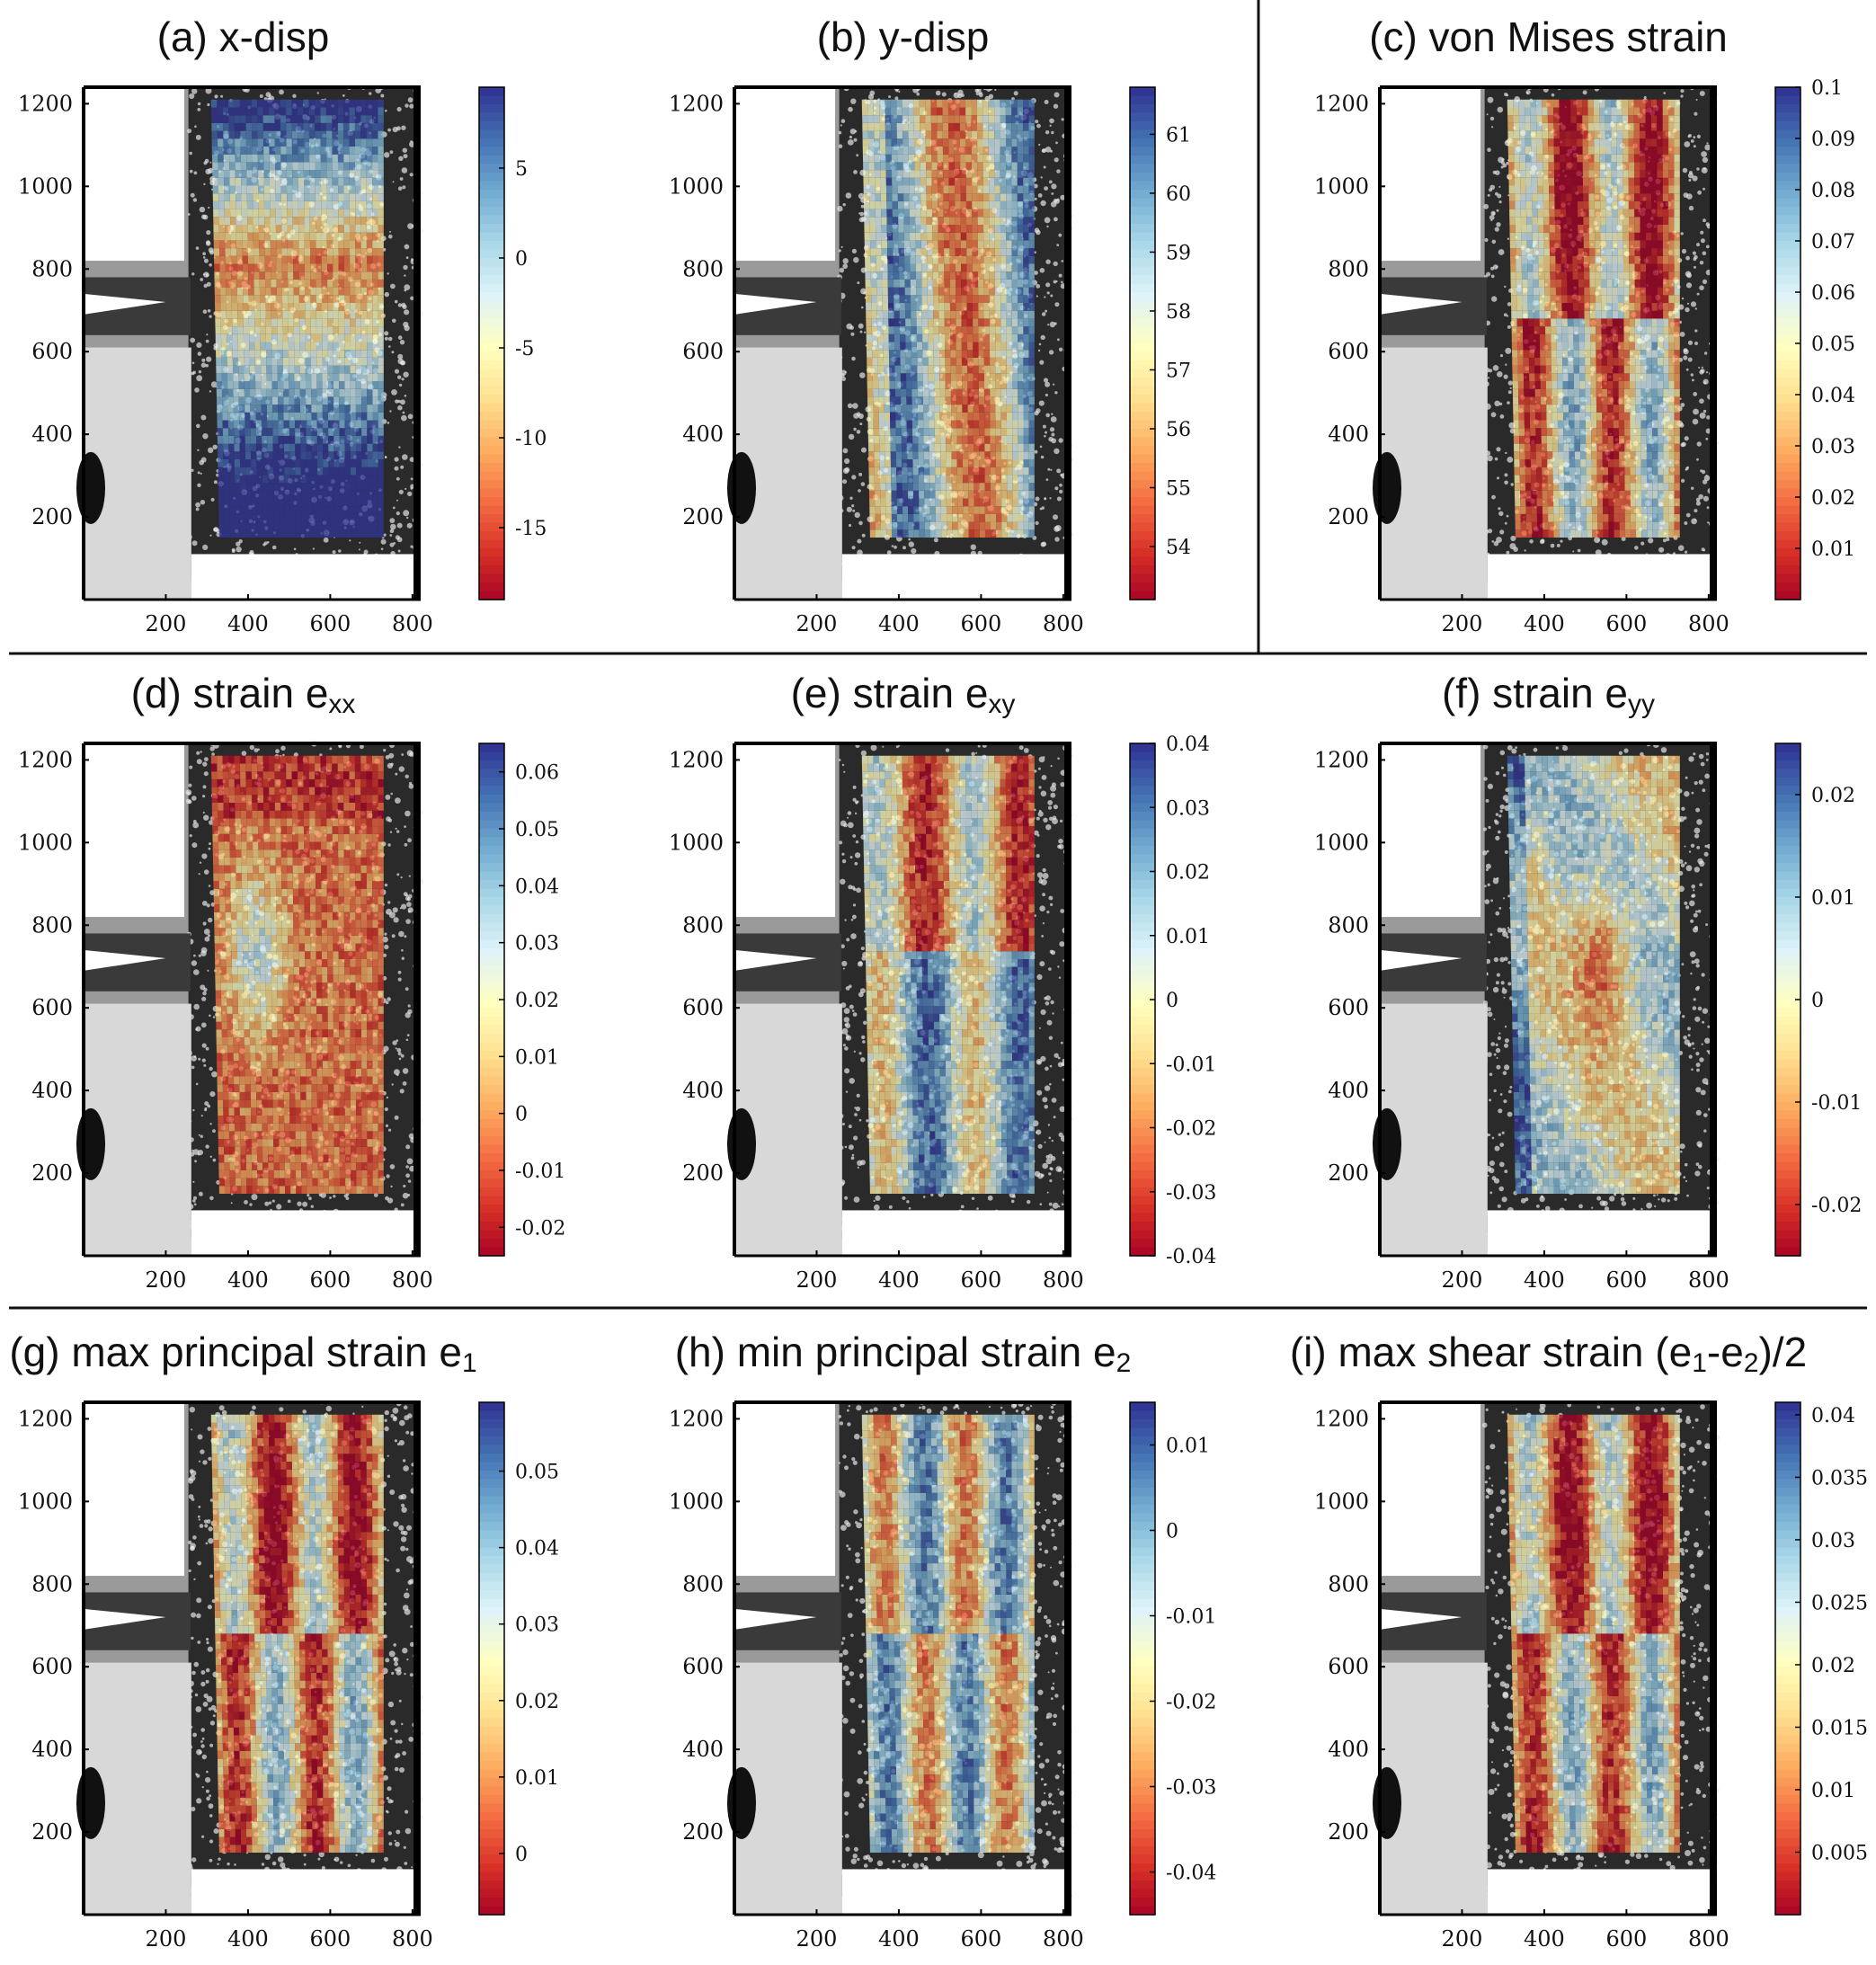 The height and width of the screenshot is (1965, 1876). Describe the element at coordinates (1833, 242) in the screenshot. I see `colorbar-tick-label: 0.07` at that location.